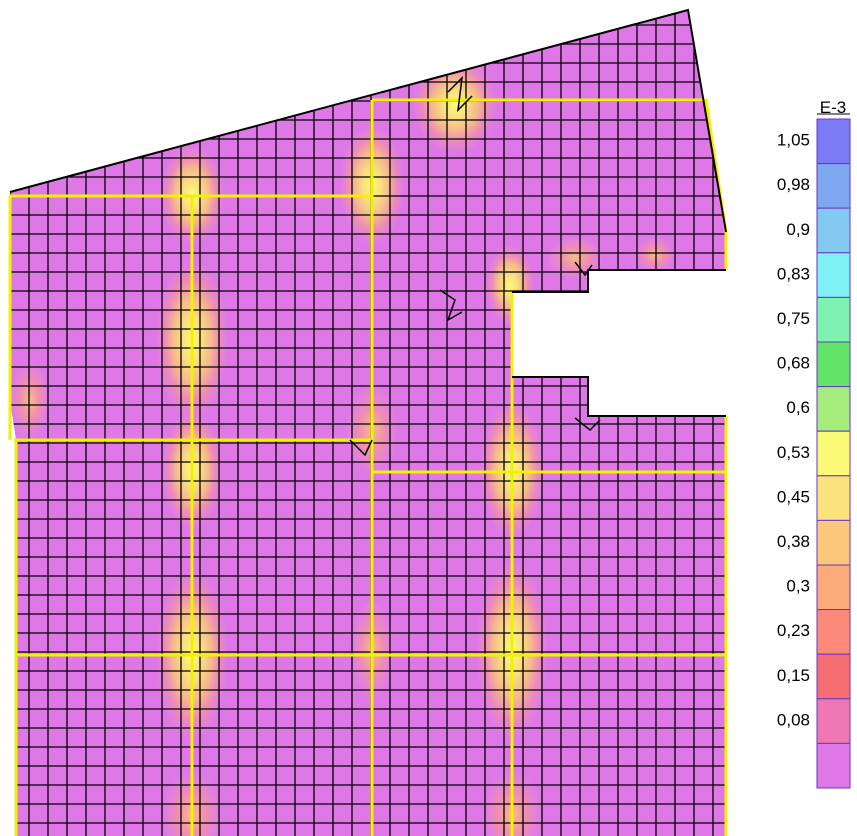  What do you see at coordinates (793, 363) in the screenshot?
I see `legend-tick-label: 0,68` at bounding box center [793, 363].